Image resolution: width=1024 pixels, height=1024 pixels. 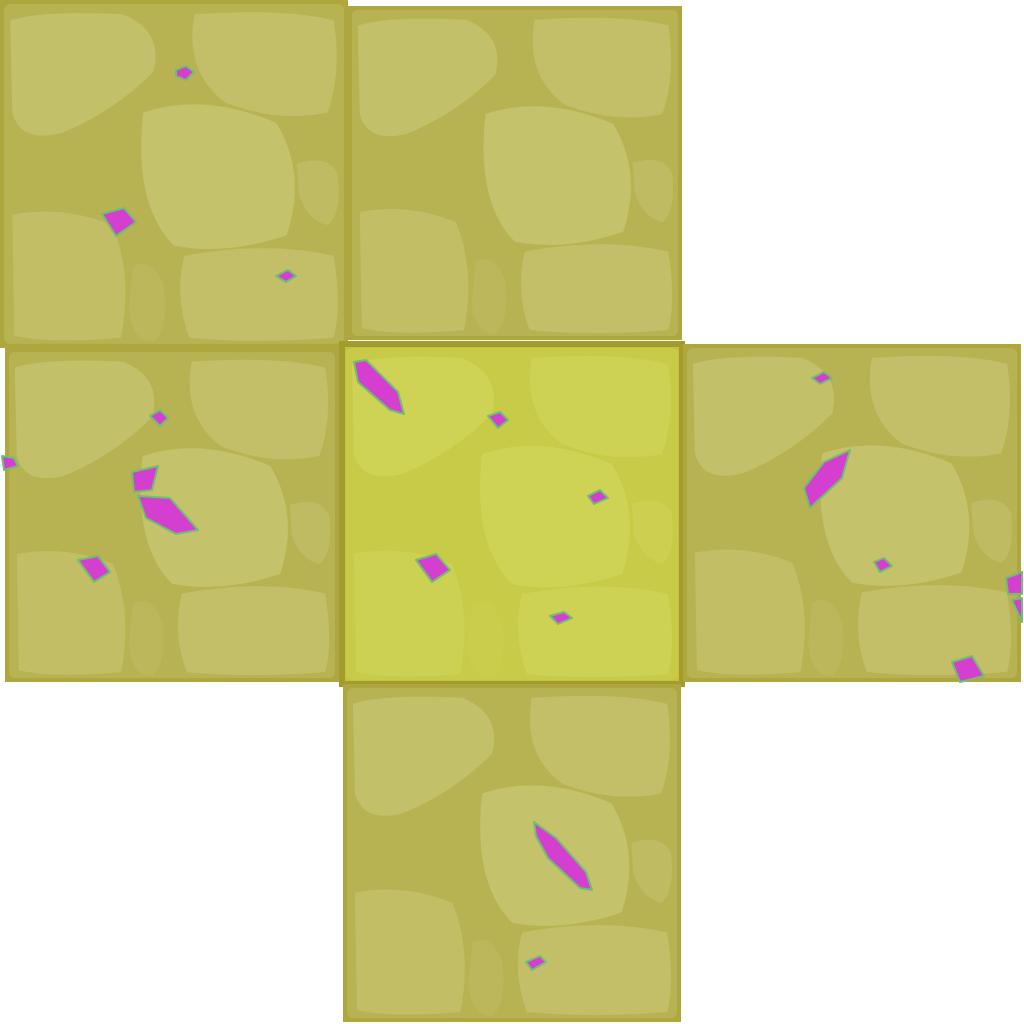 What do you see at coordinates (853, 513) in the screenshot?
I see `tile-right` at bounding box center [853, 513].